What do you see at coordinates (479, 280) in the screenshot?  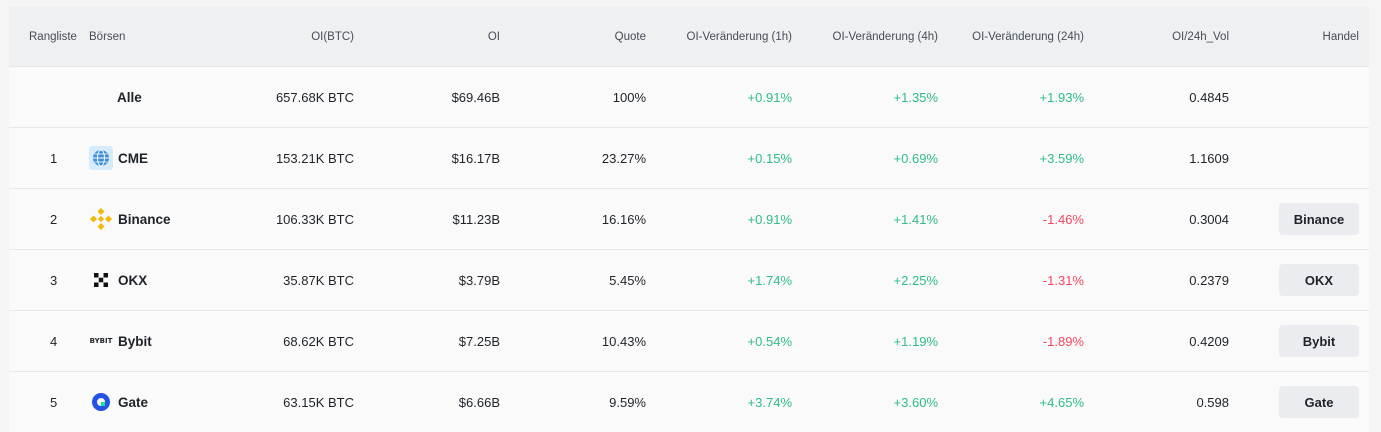 I see `oi-cell: $3.79B` at bounding box center [479, 280].